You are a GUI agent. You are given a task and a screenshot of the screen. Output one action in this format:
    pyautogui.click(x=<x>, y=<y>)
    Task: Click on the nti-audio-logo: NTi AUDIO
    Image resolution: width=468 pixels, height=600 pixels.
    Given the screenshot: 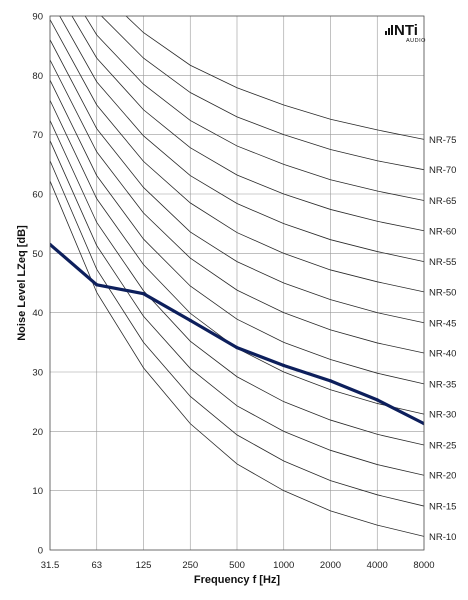 What is the action you would take?
    pyautogui.click(x=405, y=33)
    